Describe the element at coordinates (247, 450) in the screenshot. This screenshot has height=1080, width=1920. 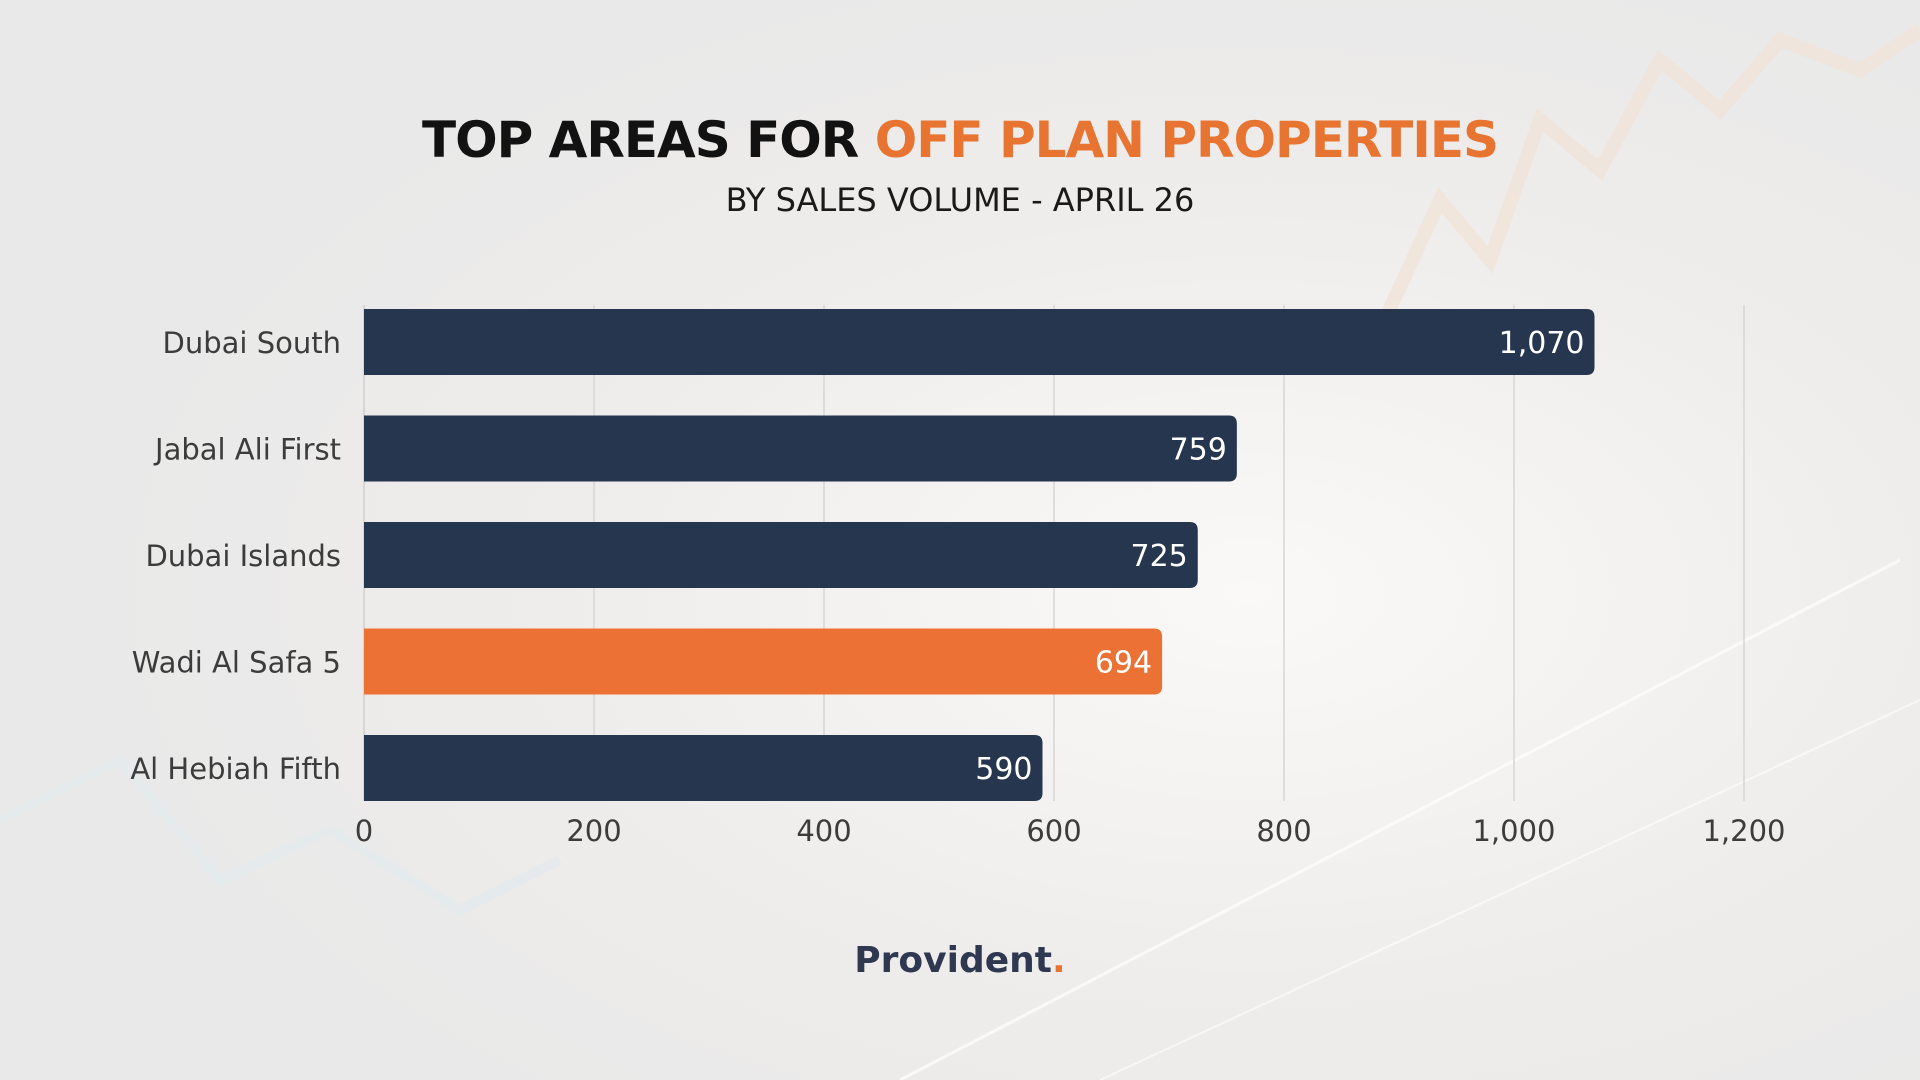
I see `category-label: Jabal Ali First` at that location.